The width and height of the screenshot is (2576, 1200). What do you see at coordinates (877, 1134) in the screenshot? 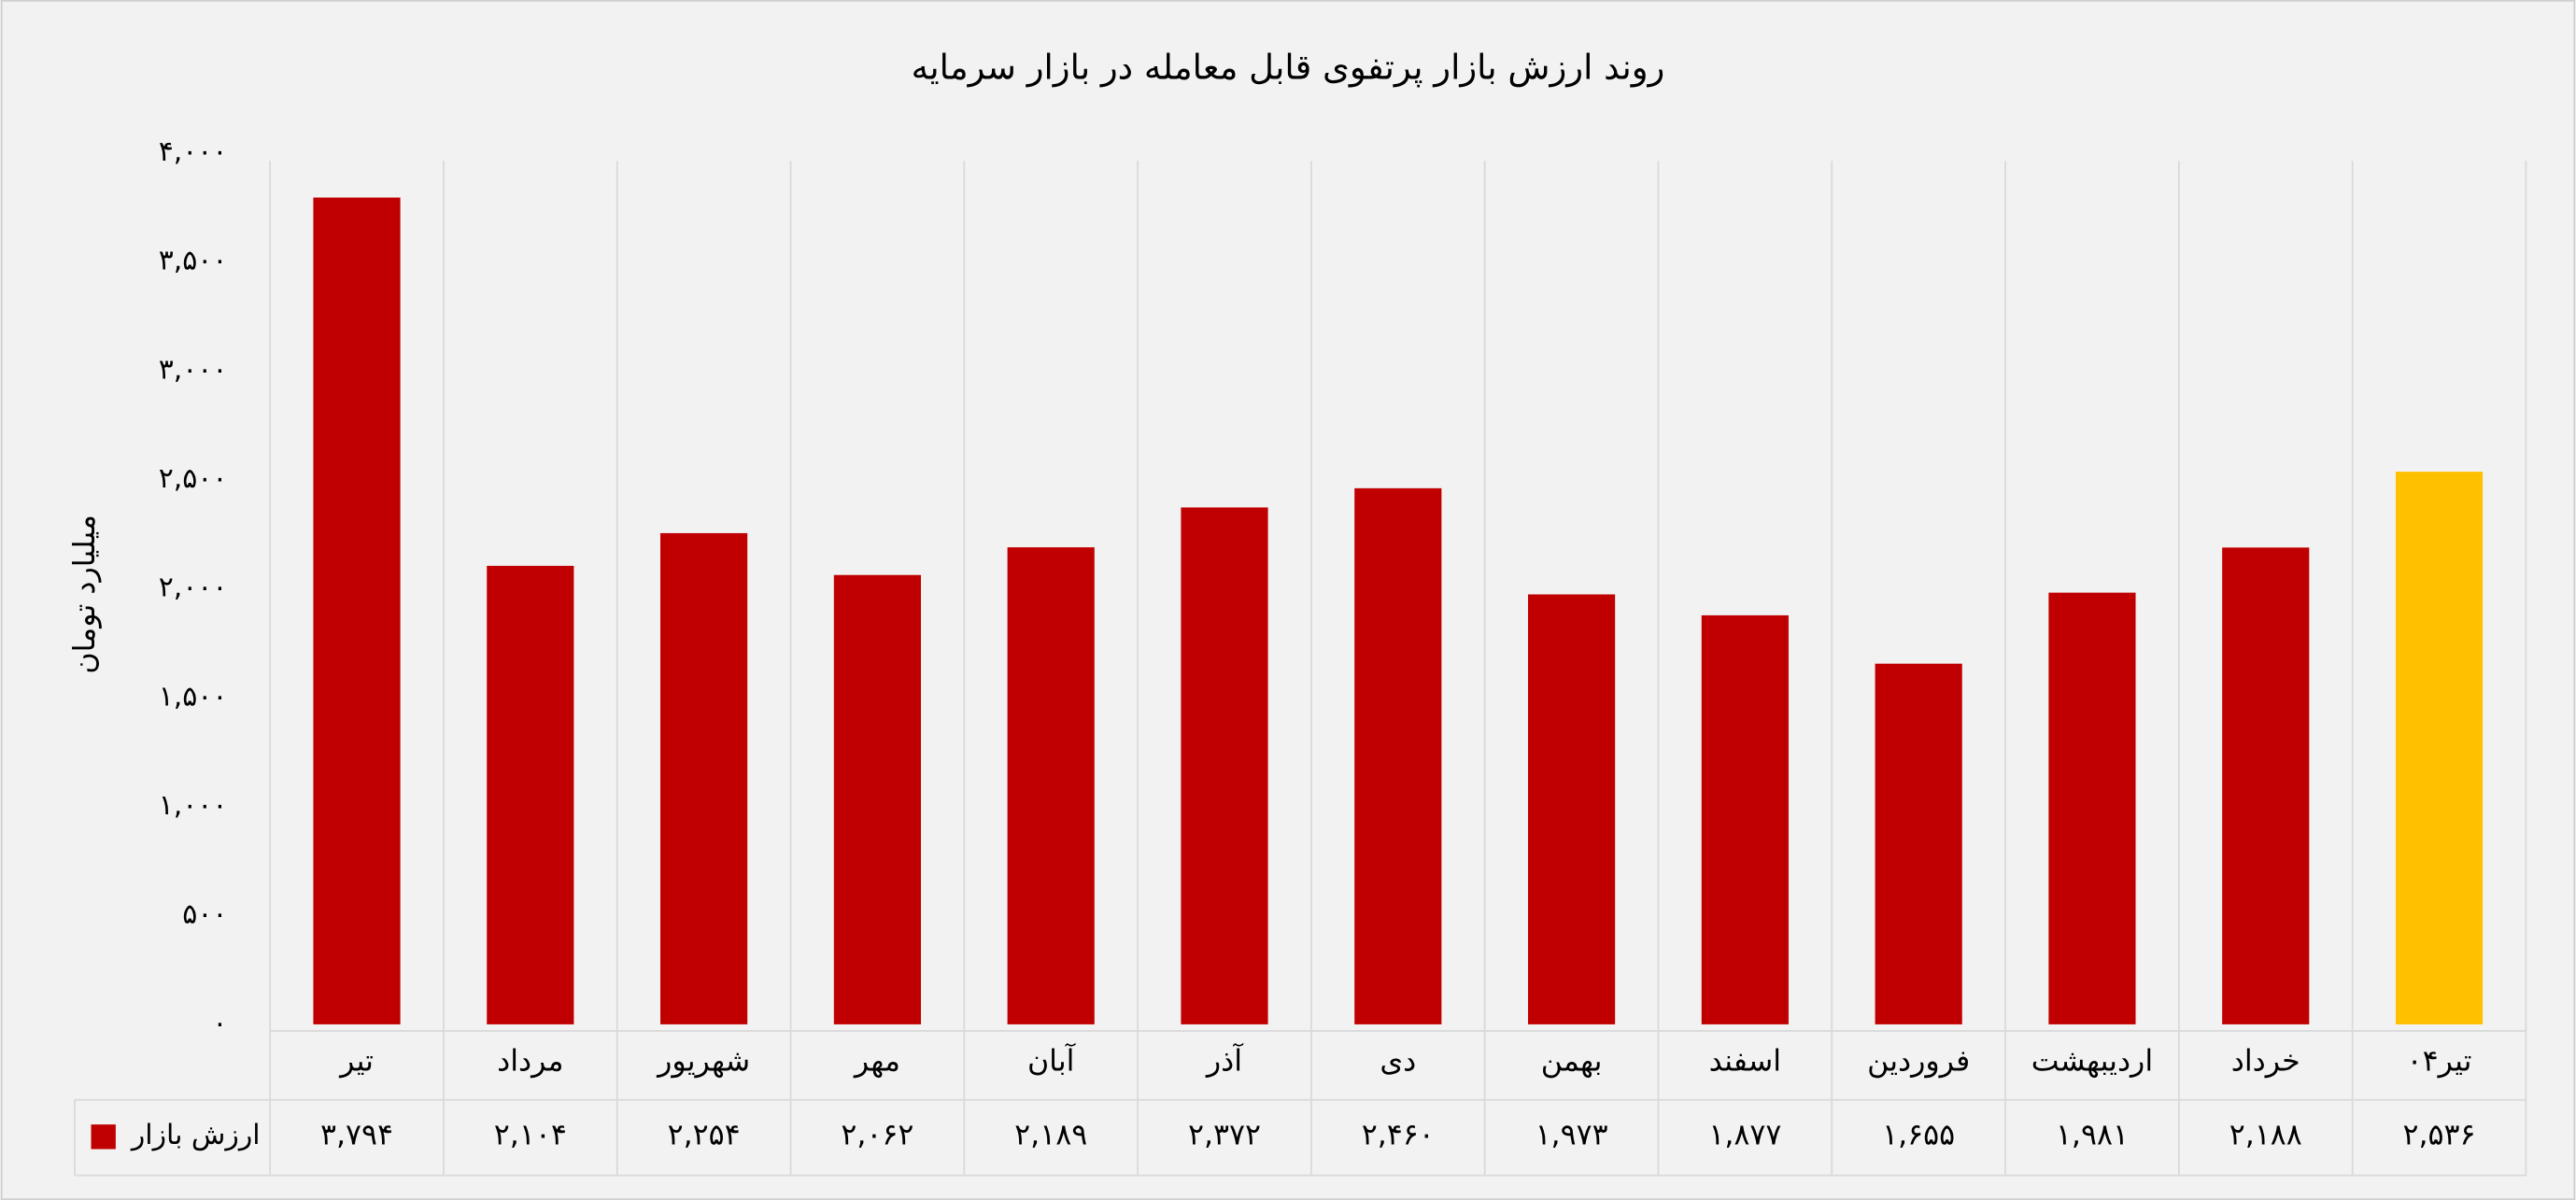
I see `data-label: ۲,۰۶۲` at bounding box center [877, 1134].